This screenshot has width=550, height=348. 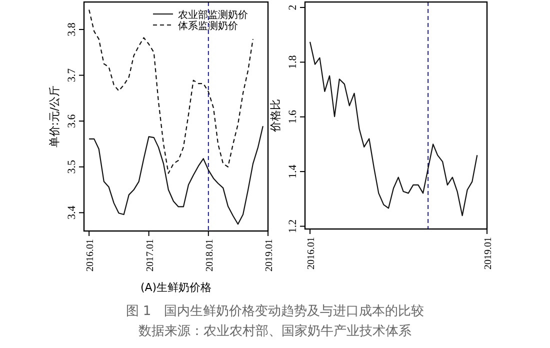 I want to click on y-tick-label: 1.2, so click(x=293, y=226).